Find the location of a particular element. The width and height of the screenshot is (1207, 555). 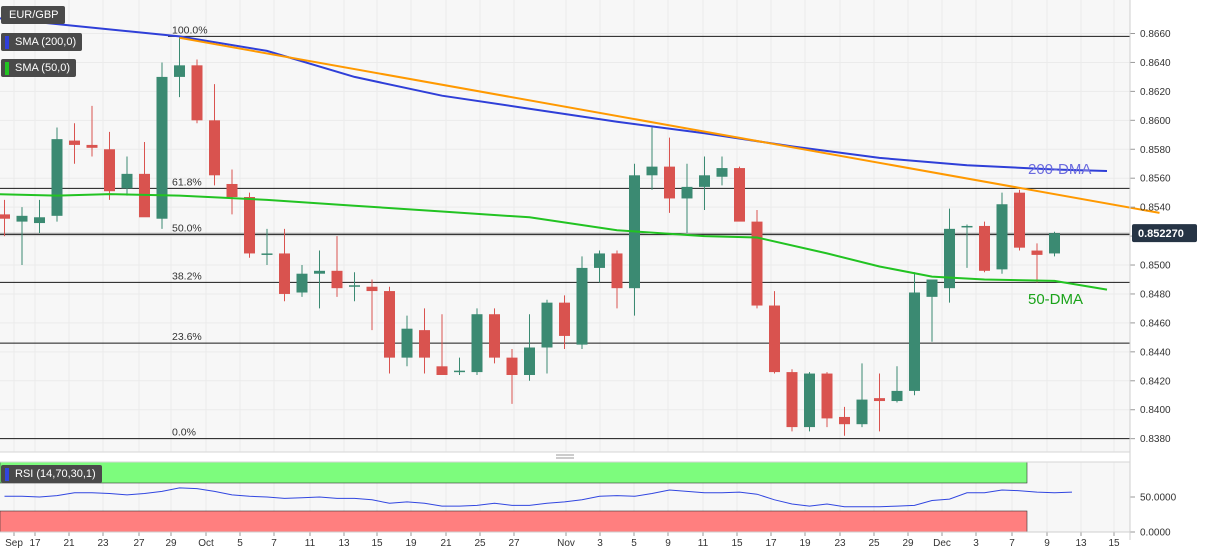

fib-label: 23.6% is located at coordinates (187, 337).